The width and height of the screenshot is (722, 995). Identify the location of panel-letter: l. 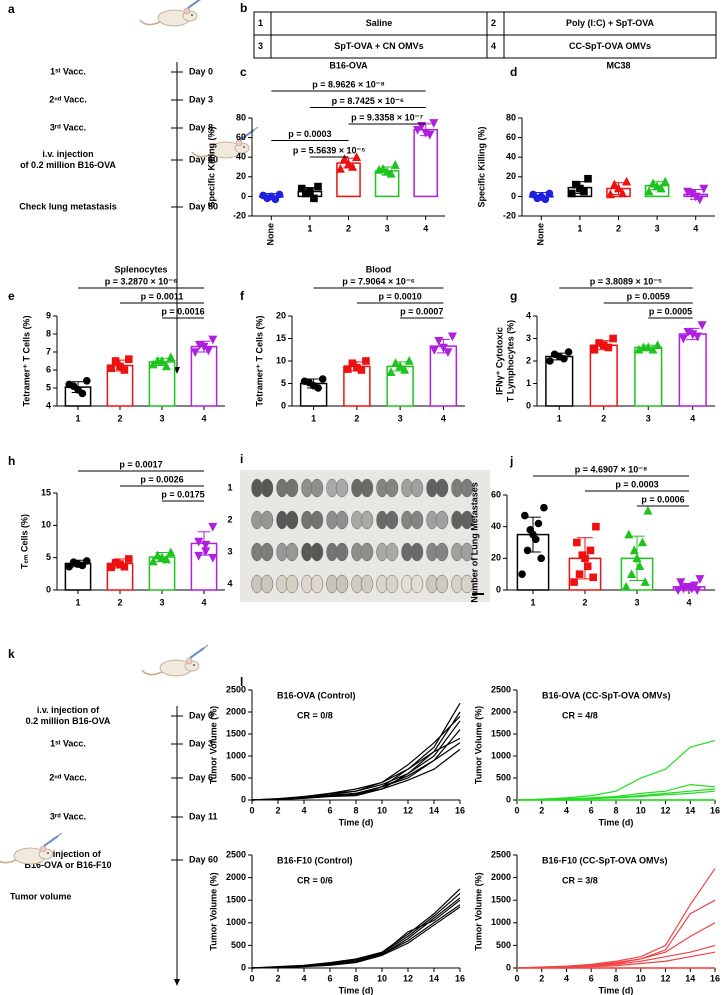
(241, 682).